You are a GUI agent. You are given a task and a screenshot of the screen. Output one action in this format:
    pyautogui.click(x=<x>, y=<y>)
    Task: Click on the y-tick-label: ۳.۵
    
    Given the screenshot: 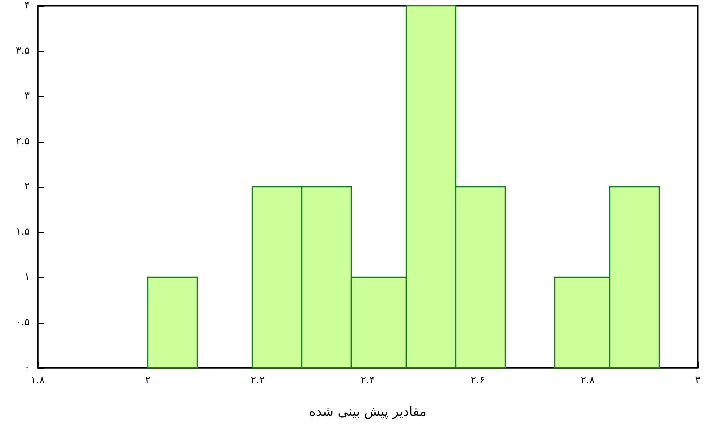 What is the action you would take?
    pyautogui.click(x=23, y=51)
    